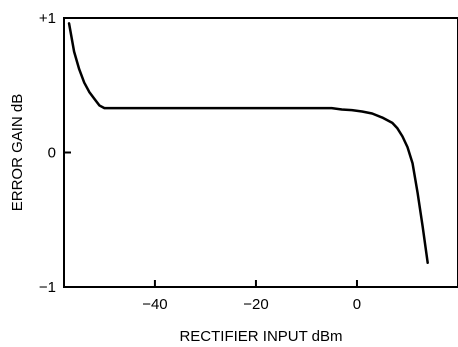  Describe the element at coordinates (52, 153) in the screenshot. I see `y-tick-label: 0` at that location.